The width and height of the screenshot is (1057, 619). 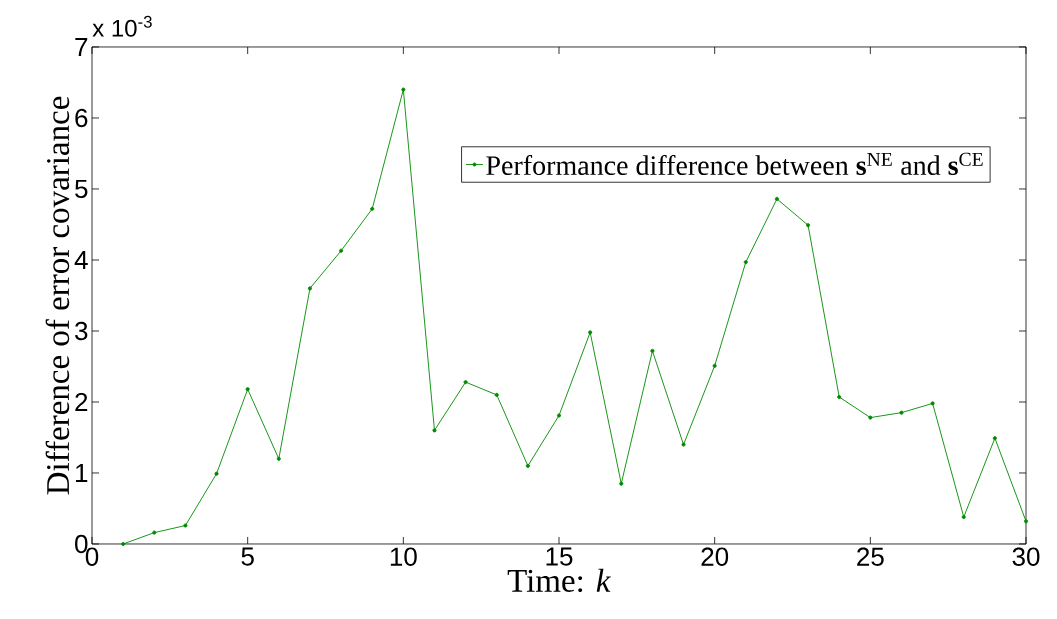 What do you see at coordinates (81, 47) in the screenshot?
I see `y-tick-label: 7` at bounding box center [81, 47].